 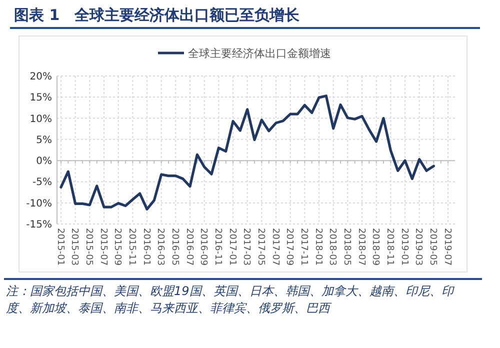 I want to click on x-tick-label: 2015-03, so click(x=74, y=247).